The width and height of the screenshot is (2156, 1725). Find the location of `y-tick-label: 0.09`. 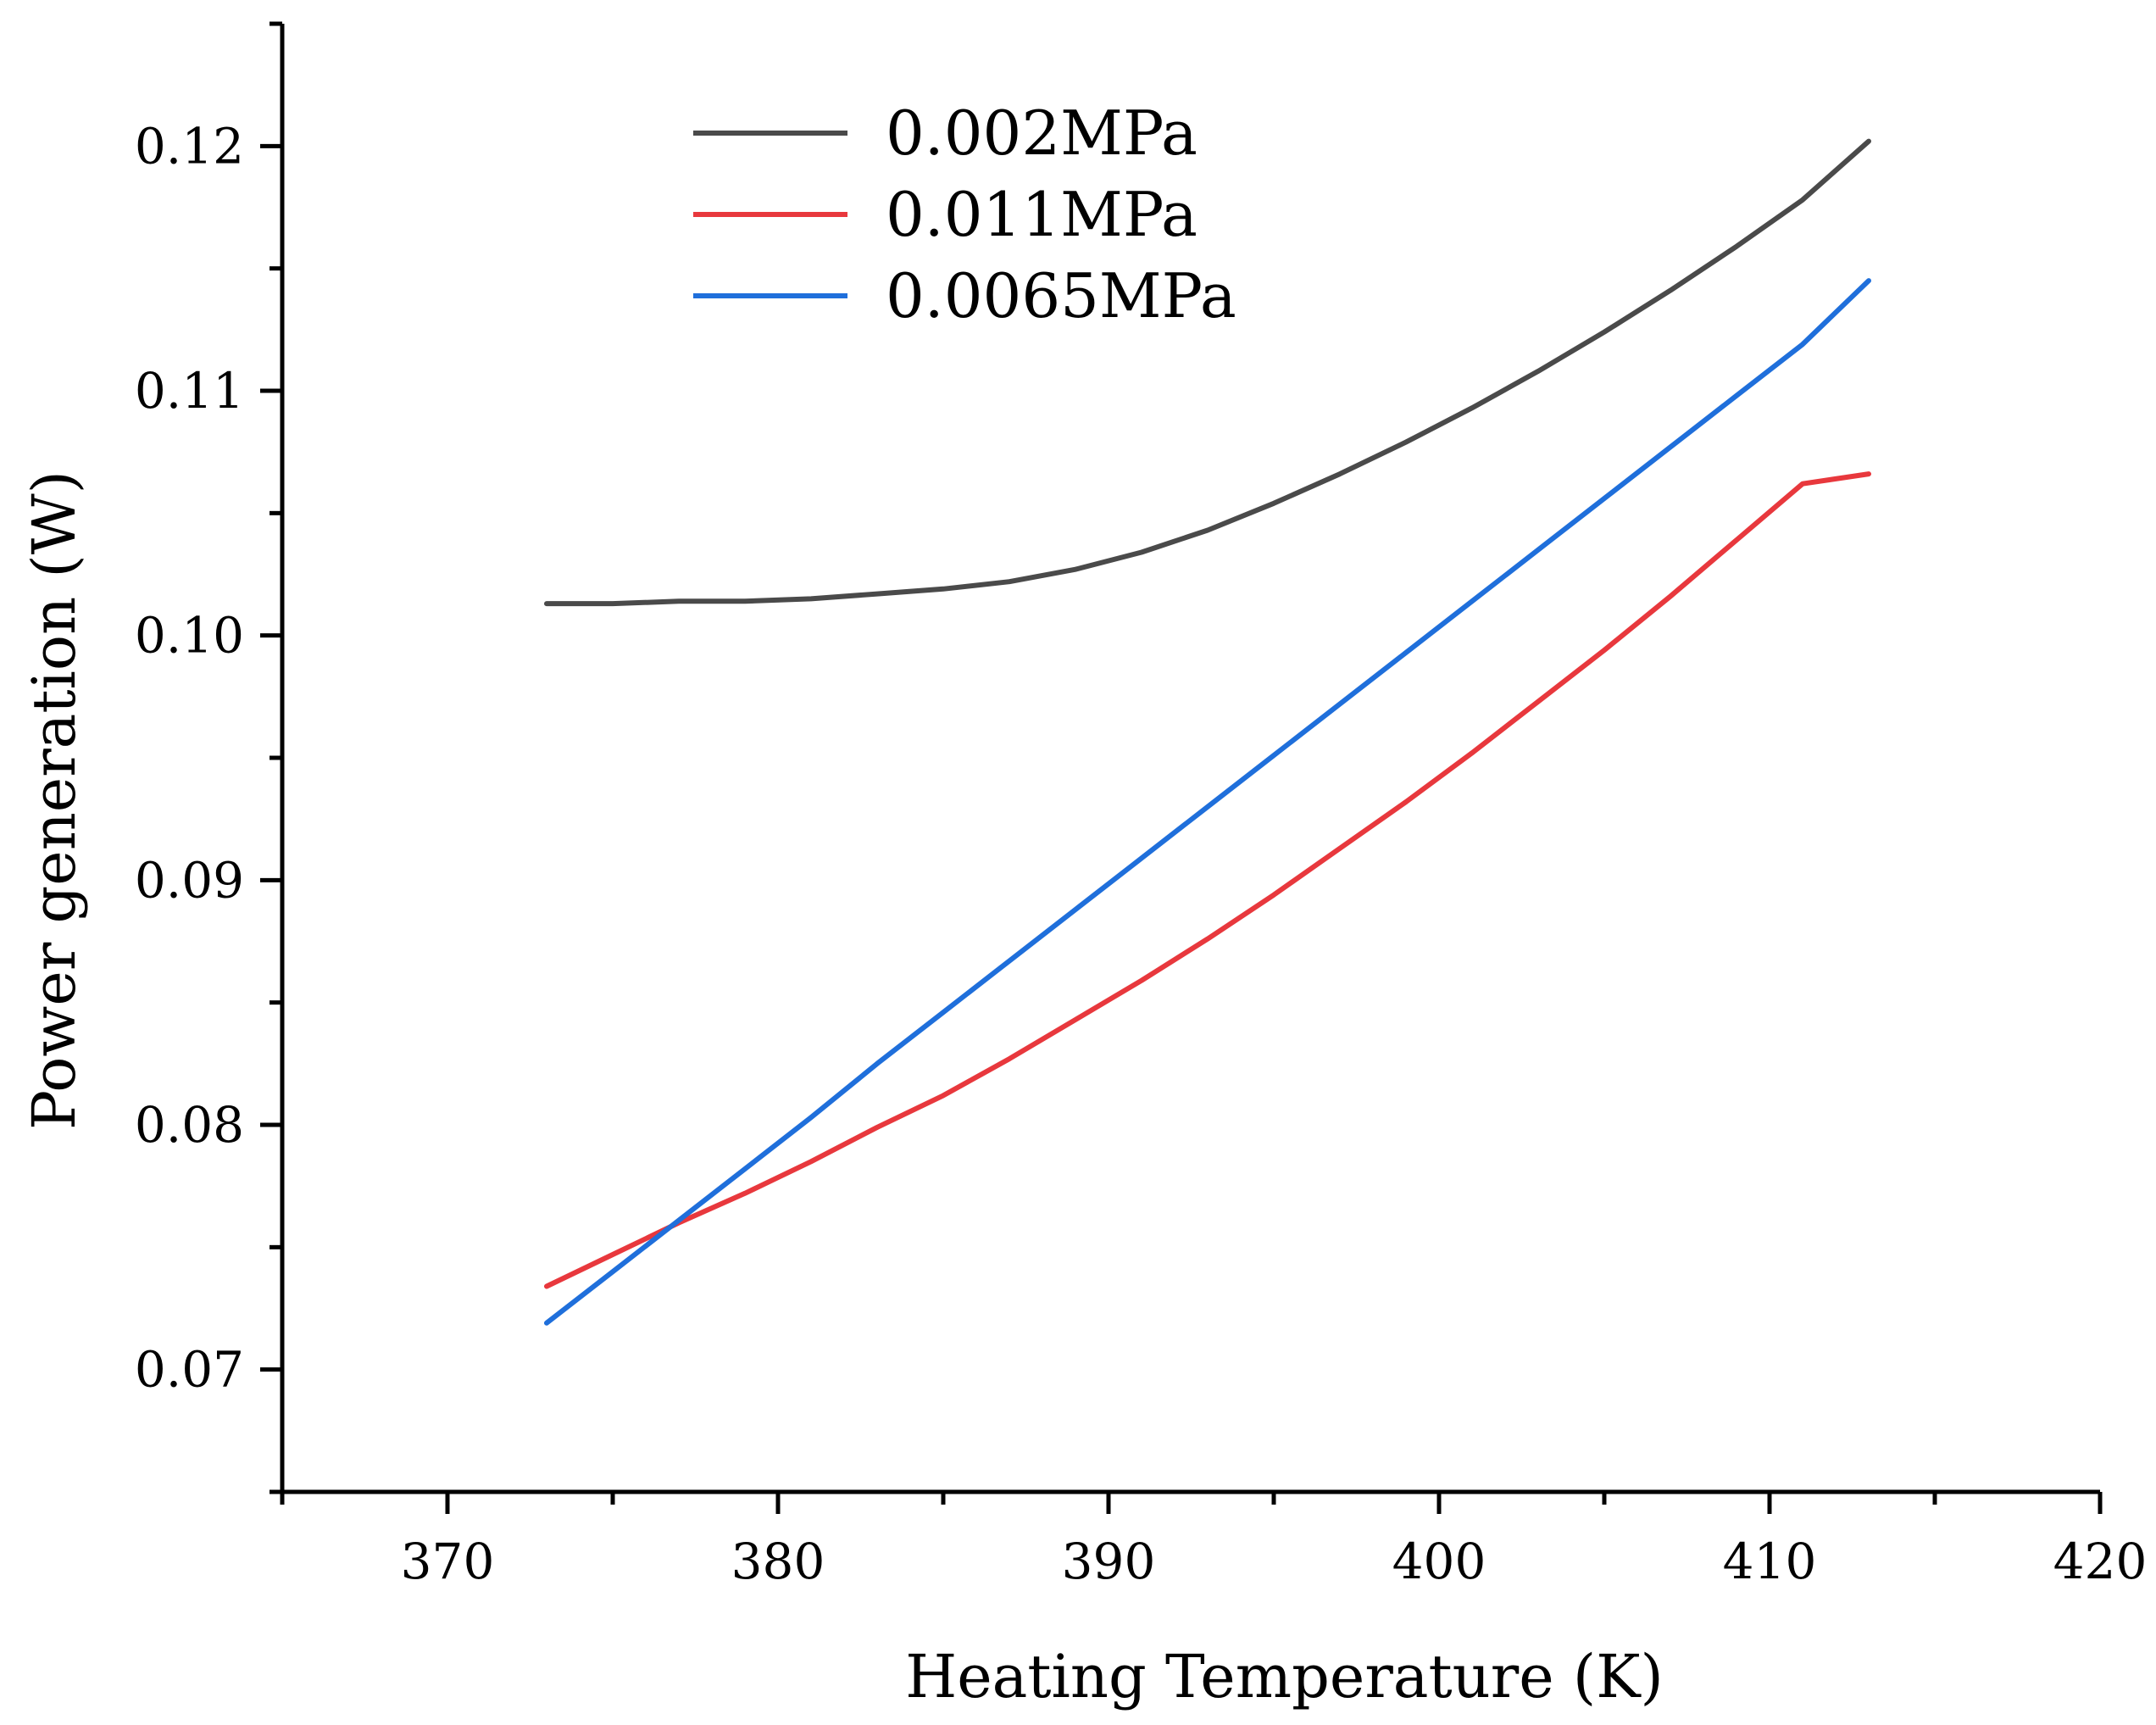

y-tick-label: 0.09 is located at coordinates (189, 880).